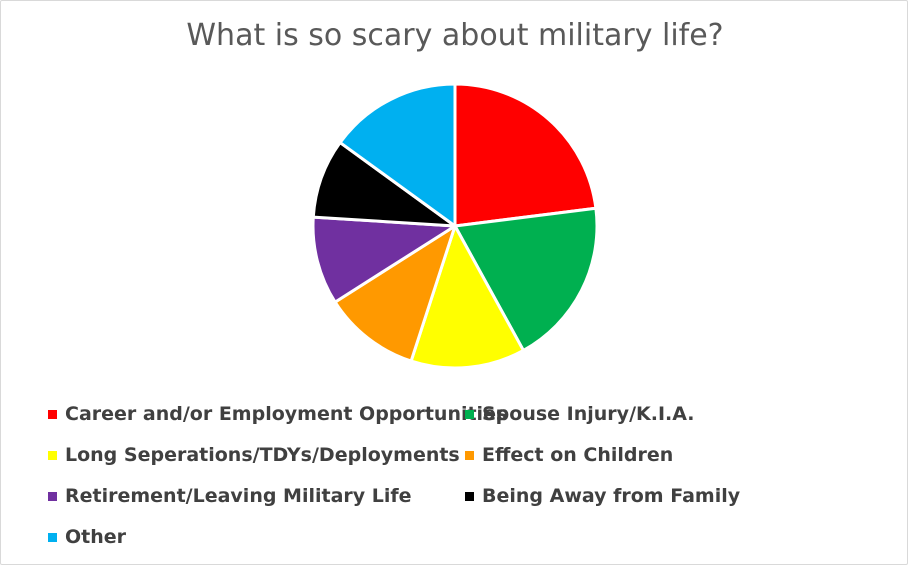 Image resolution: width=910 pixels, height=568 pixels. I want to click on legend-item: Spouse Injury/K.I.A., so click(580, 414).